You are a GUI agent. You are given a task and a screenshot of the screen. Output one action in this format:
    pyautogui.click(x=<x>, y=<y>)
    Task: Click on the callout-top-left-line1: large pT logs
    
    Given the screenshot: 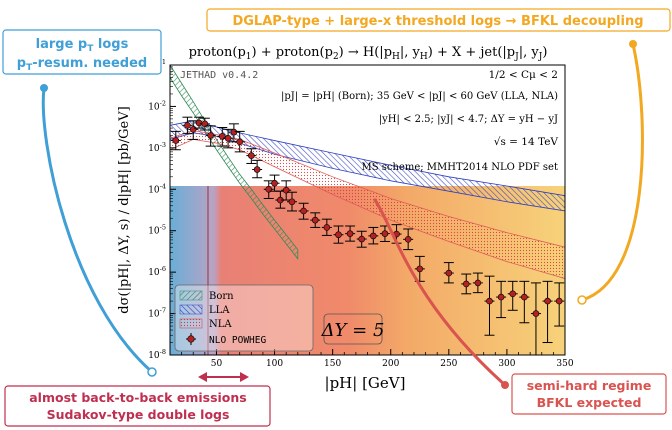 What is the action you would take?
    pyautogui.click(x=82, y=45)
    